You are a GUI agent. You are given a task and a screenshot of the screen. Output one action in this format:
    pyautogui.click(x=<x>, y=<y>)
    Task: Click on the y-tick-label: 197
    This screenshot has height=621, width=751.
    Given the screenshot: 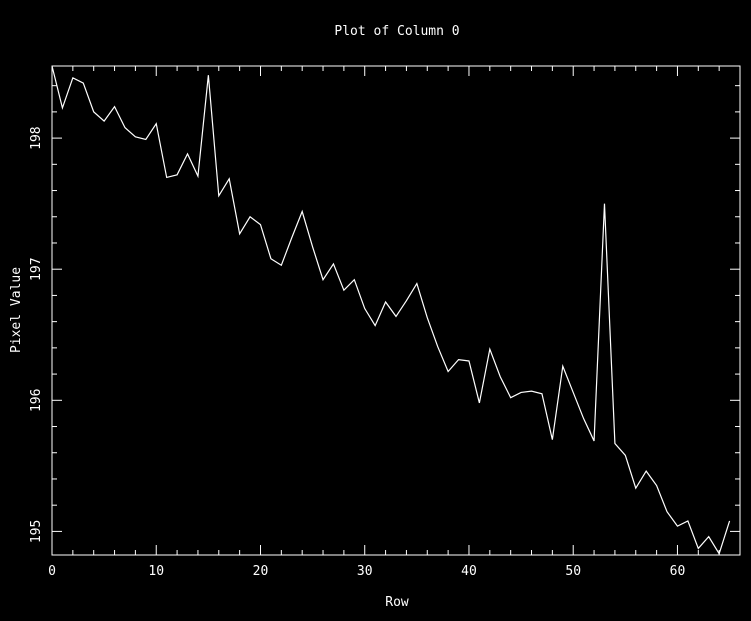 What is the action you would take?
    pyautogui.click(x=36, y=268)
    